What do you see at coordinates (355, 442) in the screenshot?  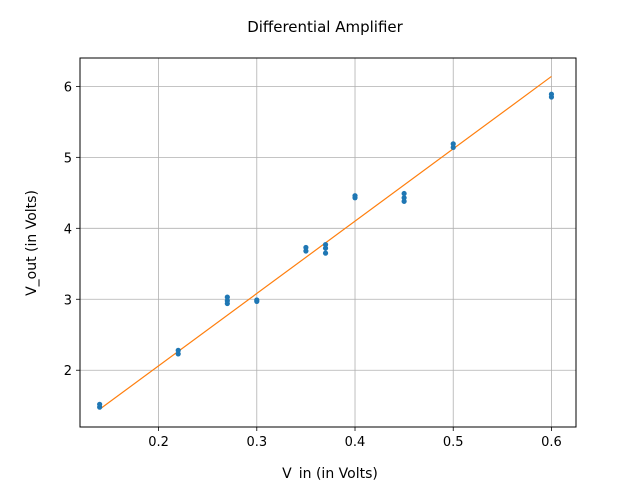 I see `x-tick-label: 0.4` at bounding box center [355, 442].